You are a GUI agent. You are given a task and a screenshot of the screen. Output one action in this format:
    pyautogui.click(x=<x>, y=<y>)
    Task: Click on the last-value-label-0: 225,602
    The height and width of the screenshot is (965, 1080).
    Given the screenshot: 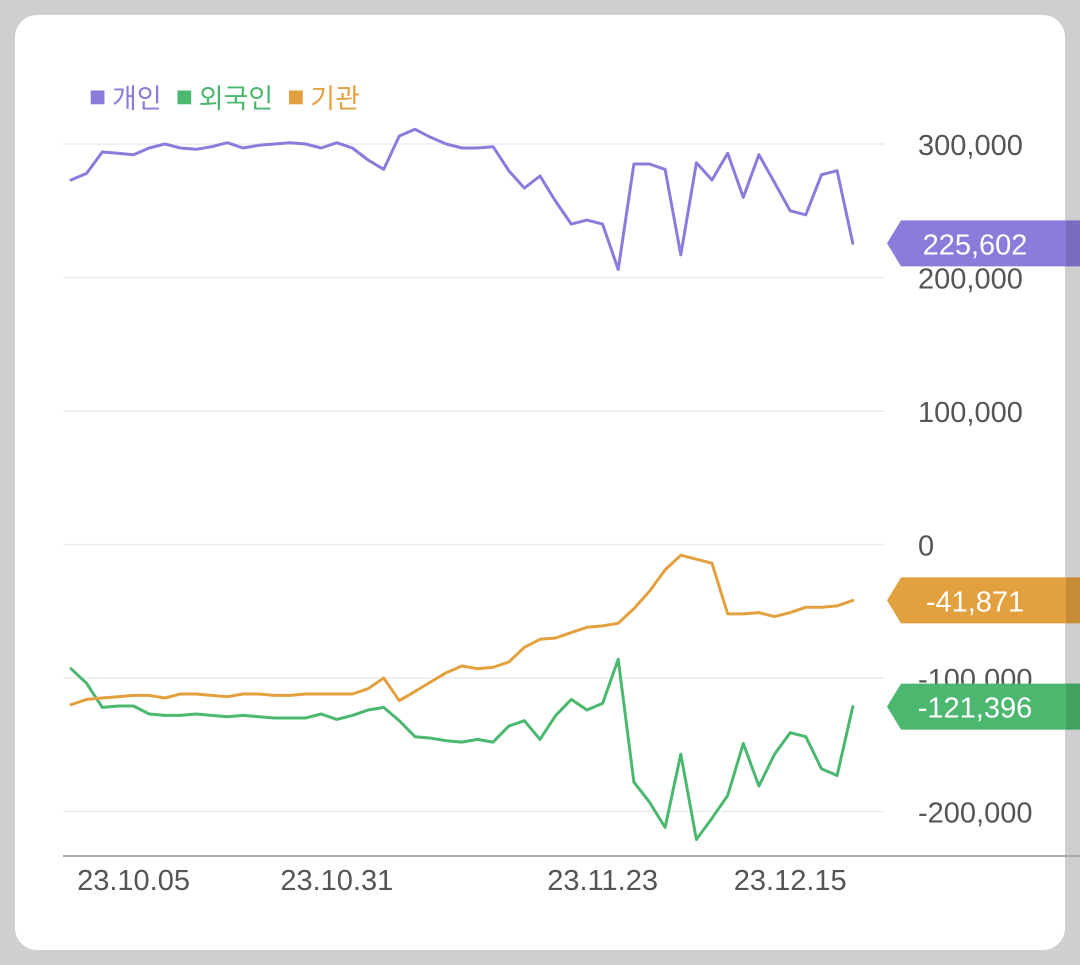 What is the action you would take?
    pyautogui.click(x=975, y=245)
    